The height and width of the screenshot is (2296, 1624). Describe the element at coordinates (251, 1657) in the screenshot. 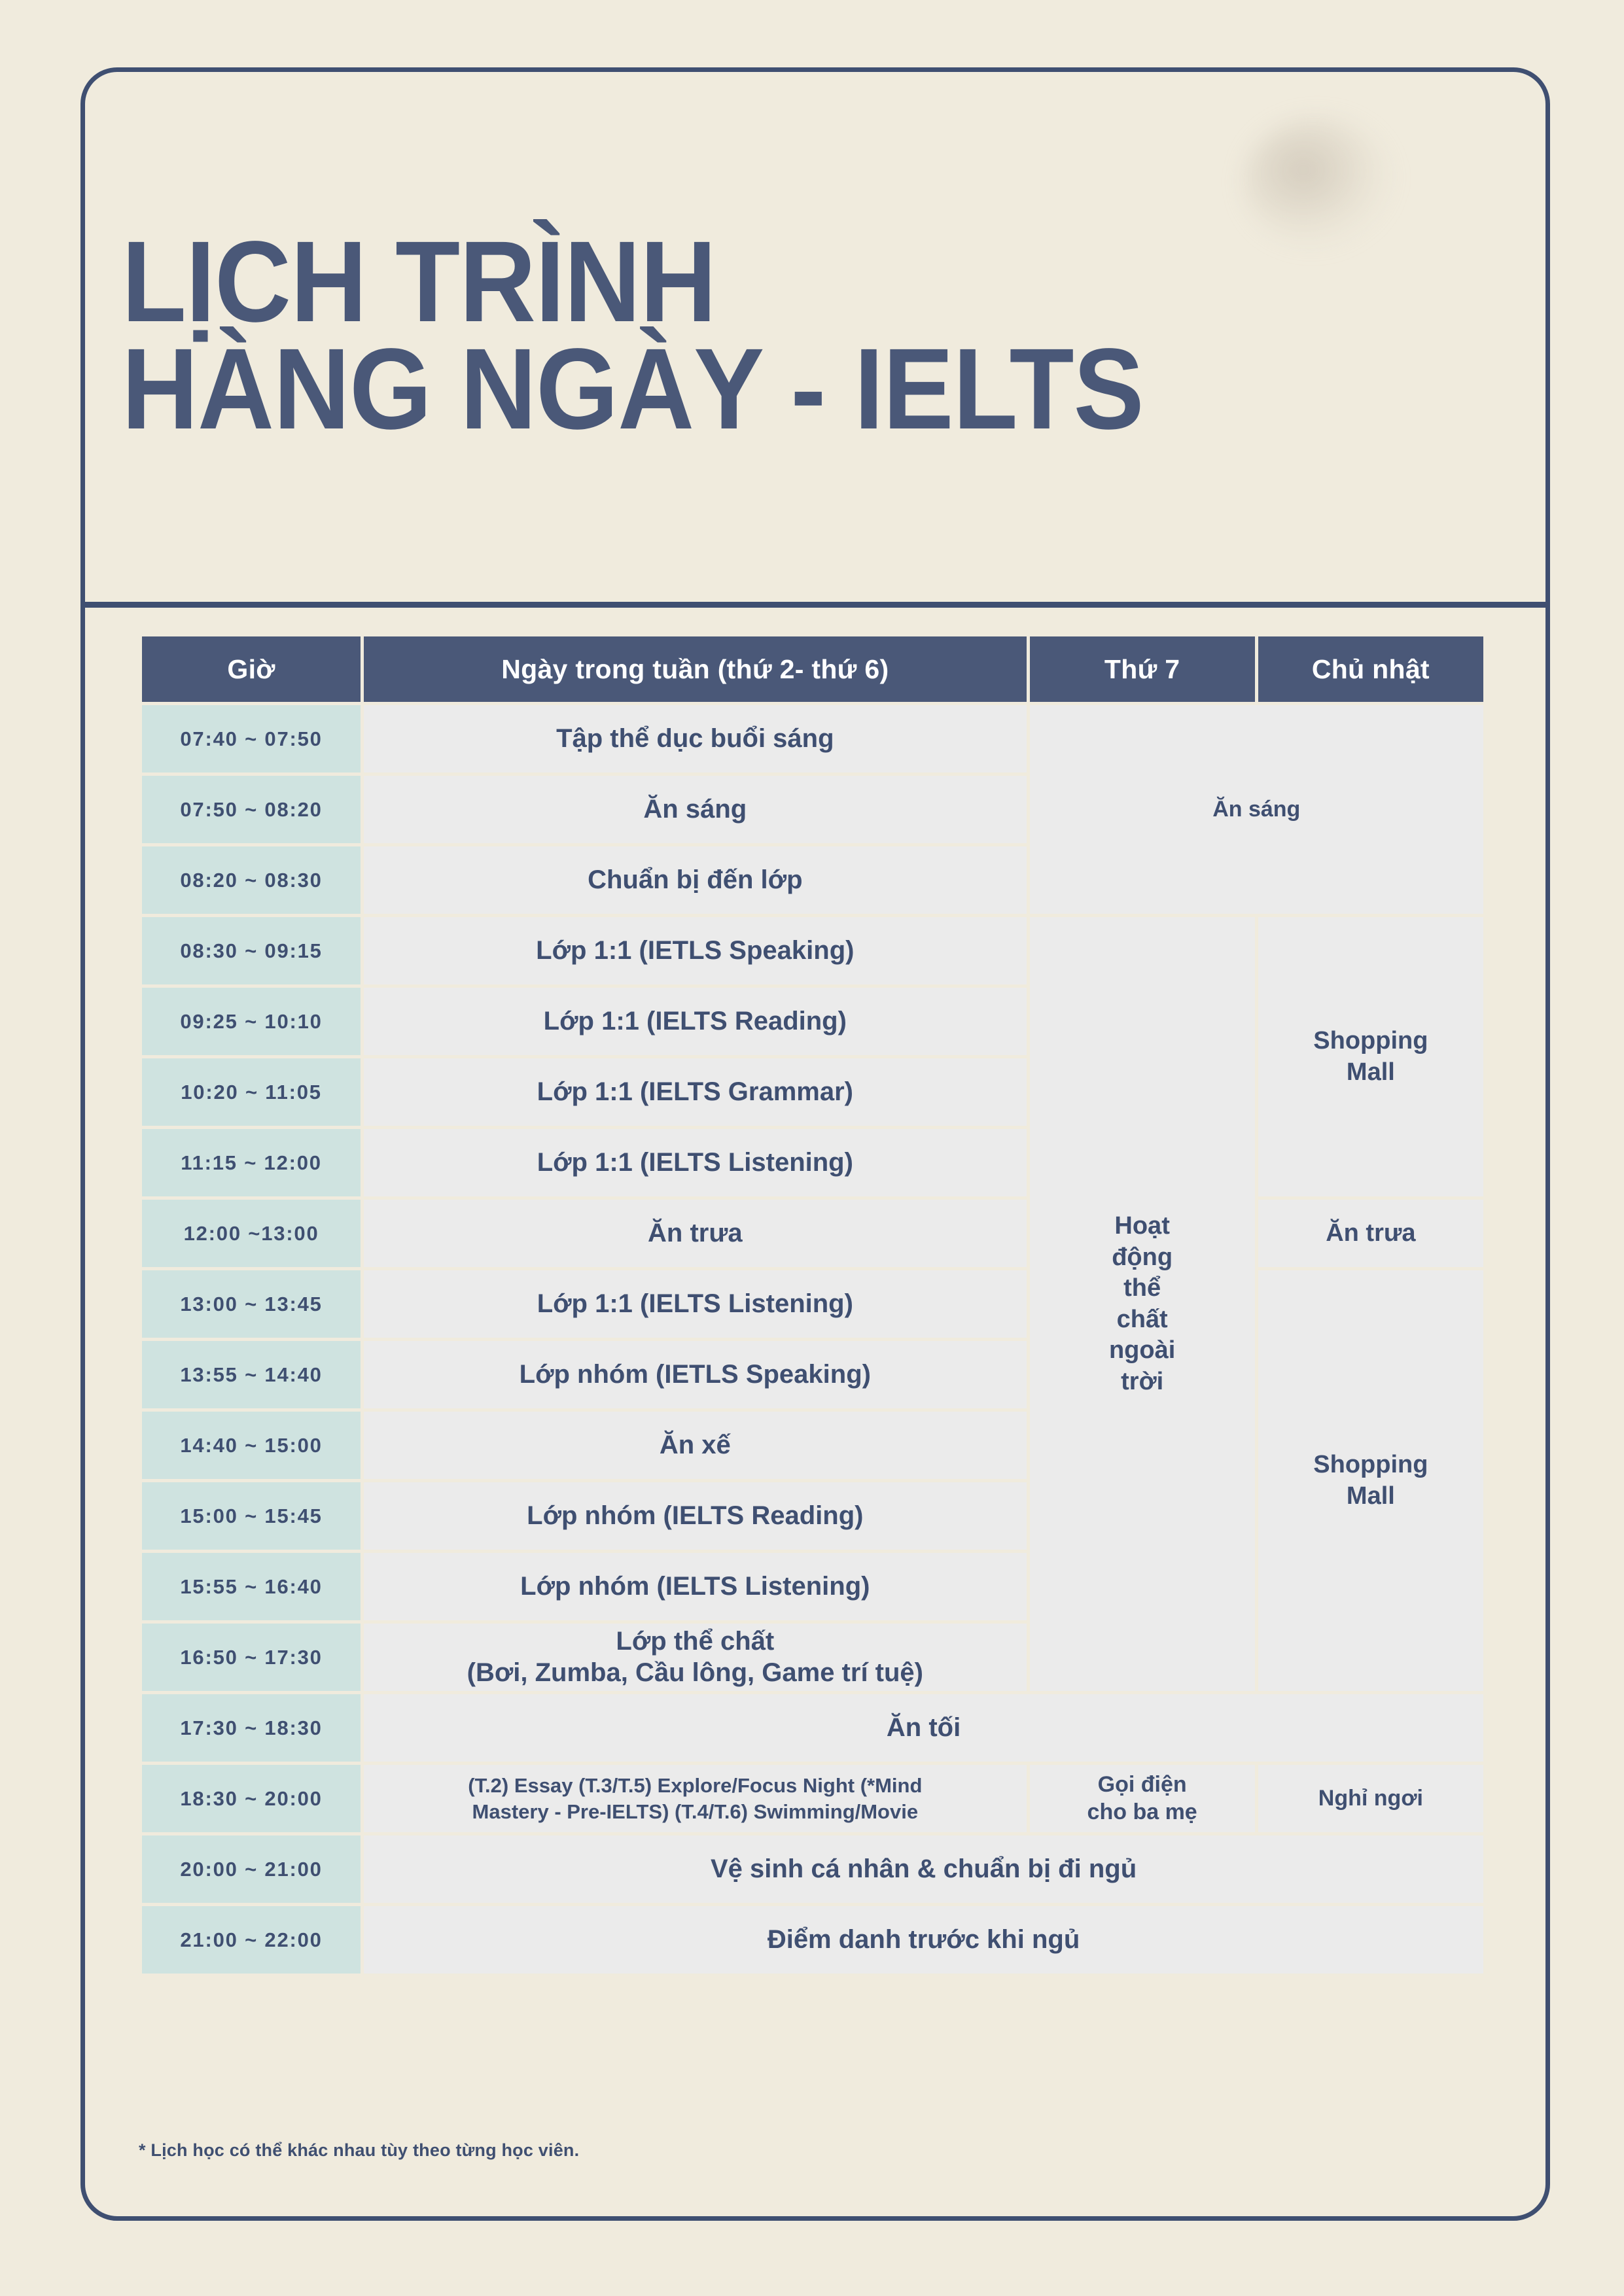

I see `time-cell: 16:50 ~ 17:30` at that location.